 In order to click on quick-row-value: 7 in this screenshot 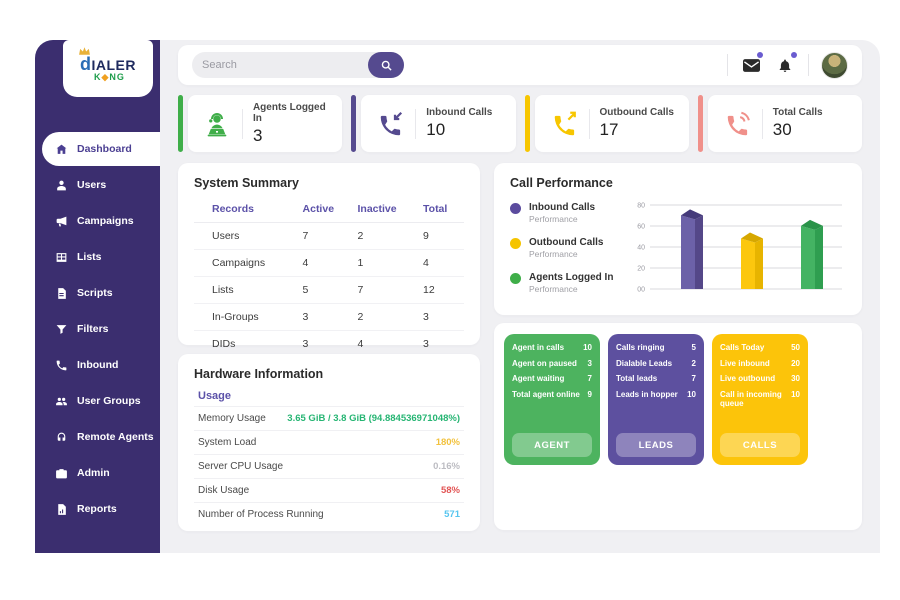, I will do `click(589, 379)`.